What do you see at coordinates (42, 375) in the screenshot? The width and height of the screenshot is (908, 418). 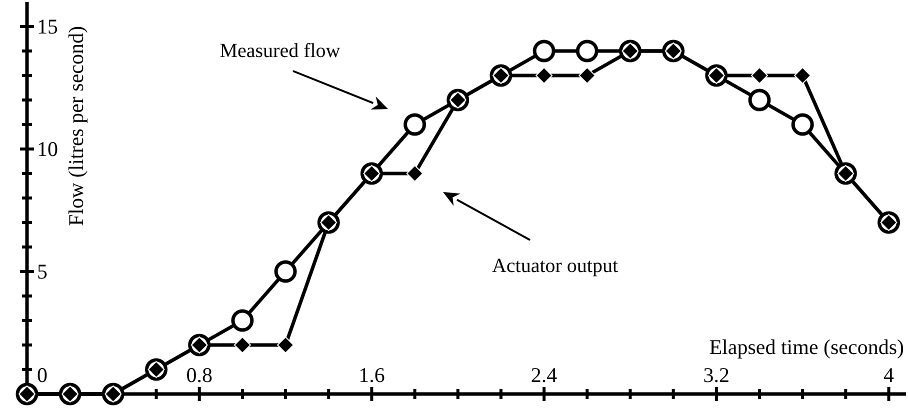 I see `x-tick-label: 0` at bounding box center [42, 375].